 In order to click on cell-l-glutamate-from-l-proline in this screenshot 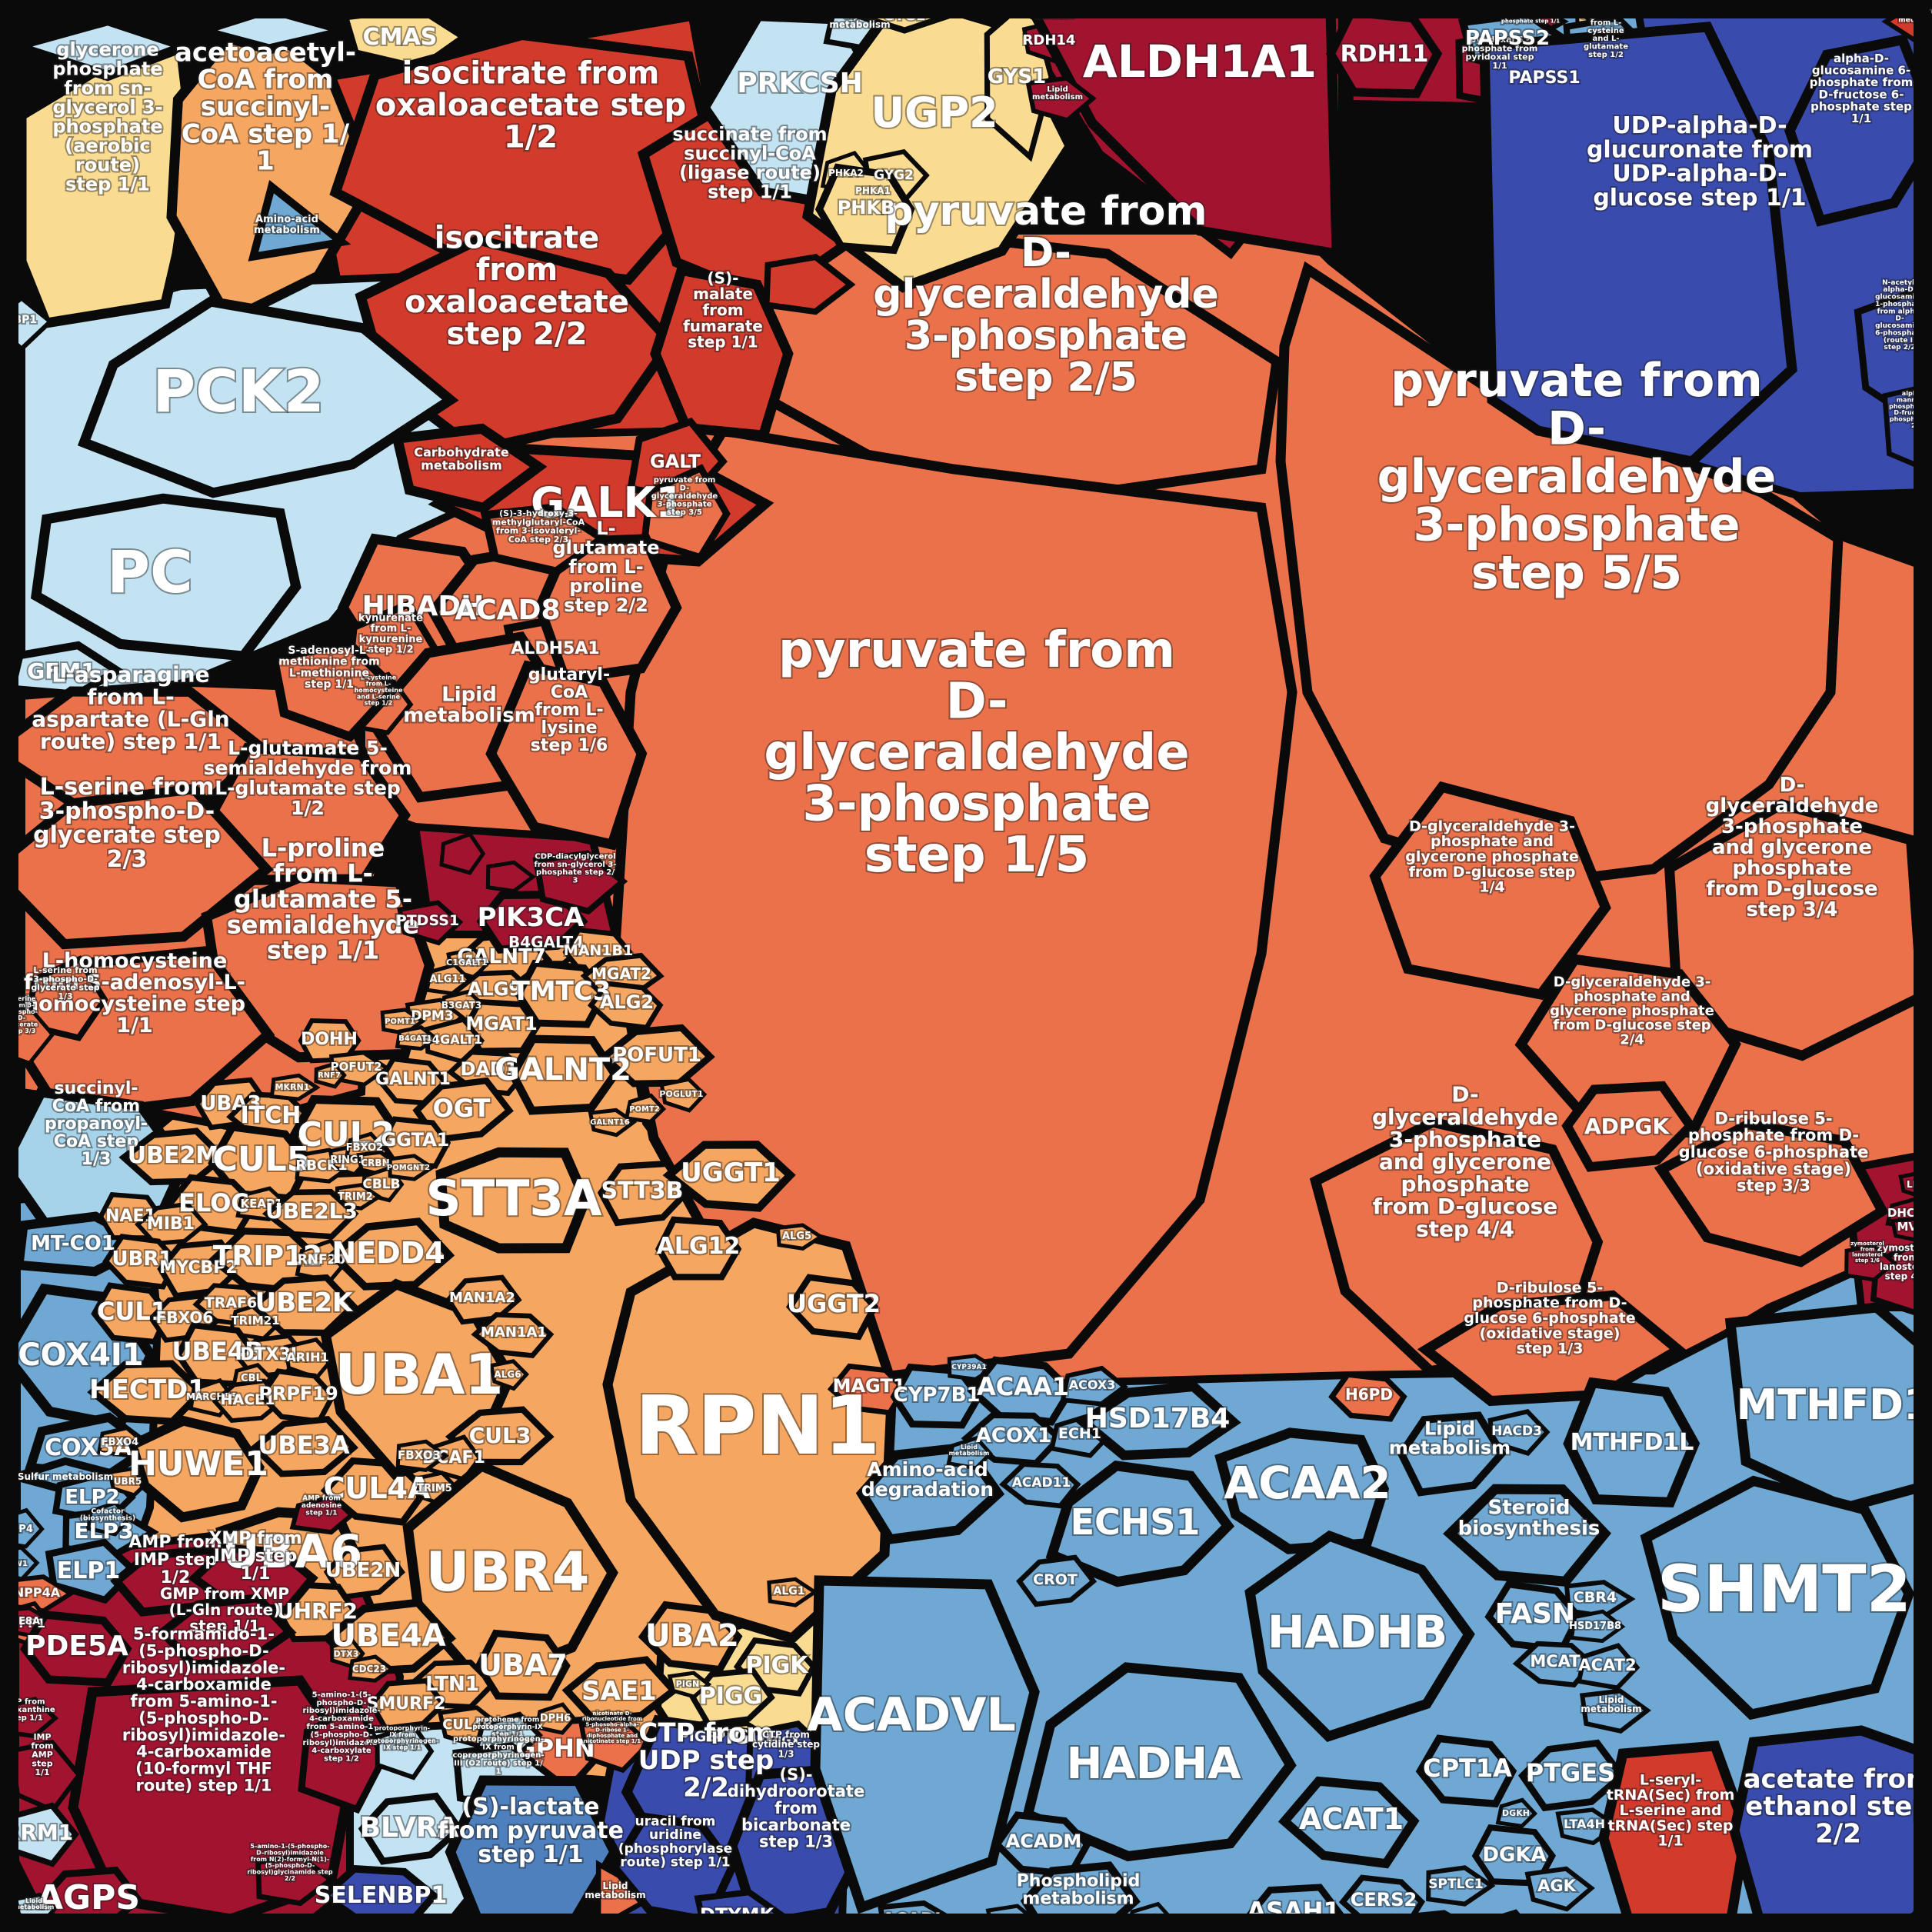, I will do `click(608, 609)`.